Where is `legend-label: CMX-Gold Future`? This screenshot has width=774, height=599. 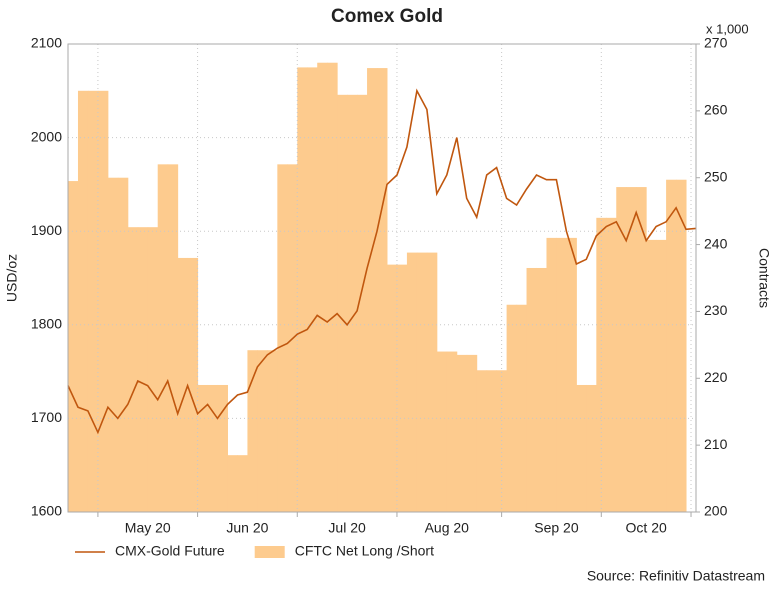
legend-label: CMX-Gold Future is located at coordinates (170, 551).